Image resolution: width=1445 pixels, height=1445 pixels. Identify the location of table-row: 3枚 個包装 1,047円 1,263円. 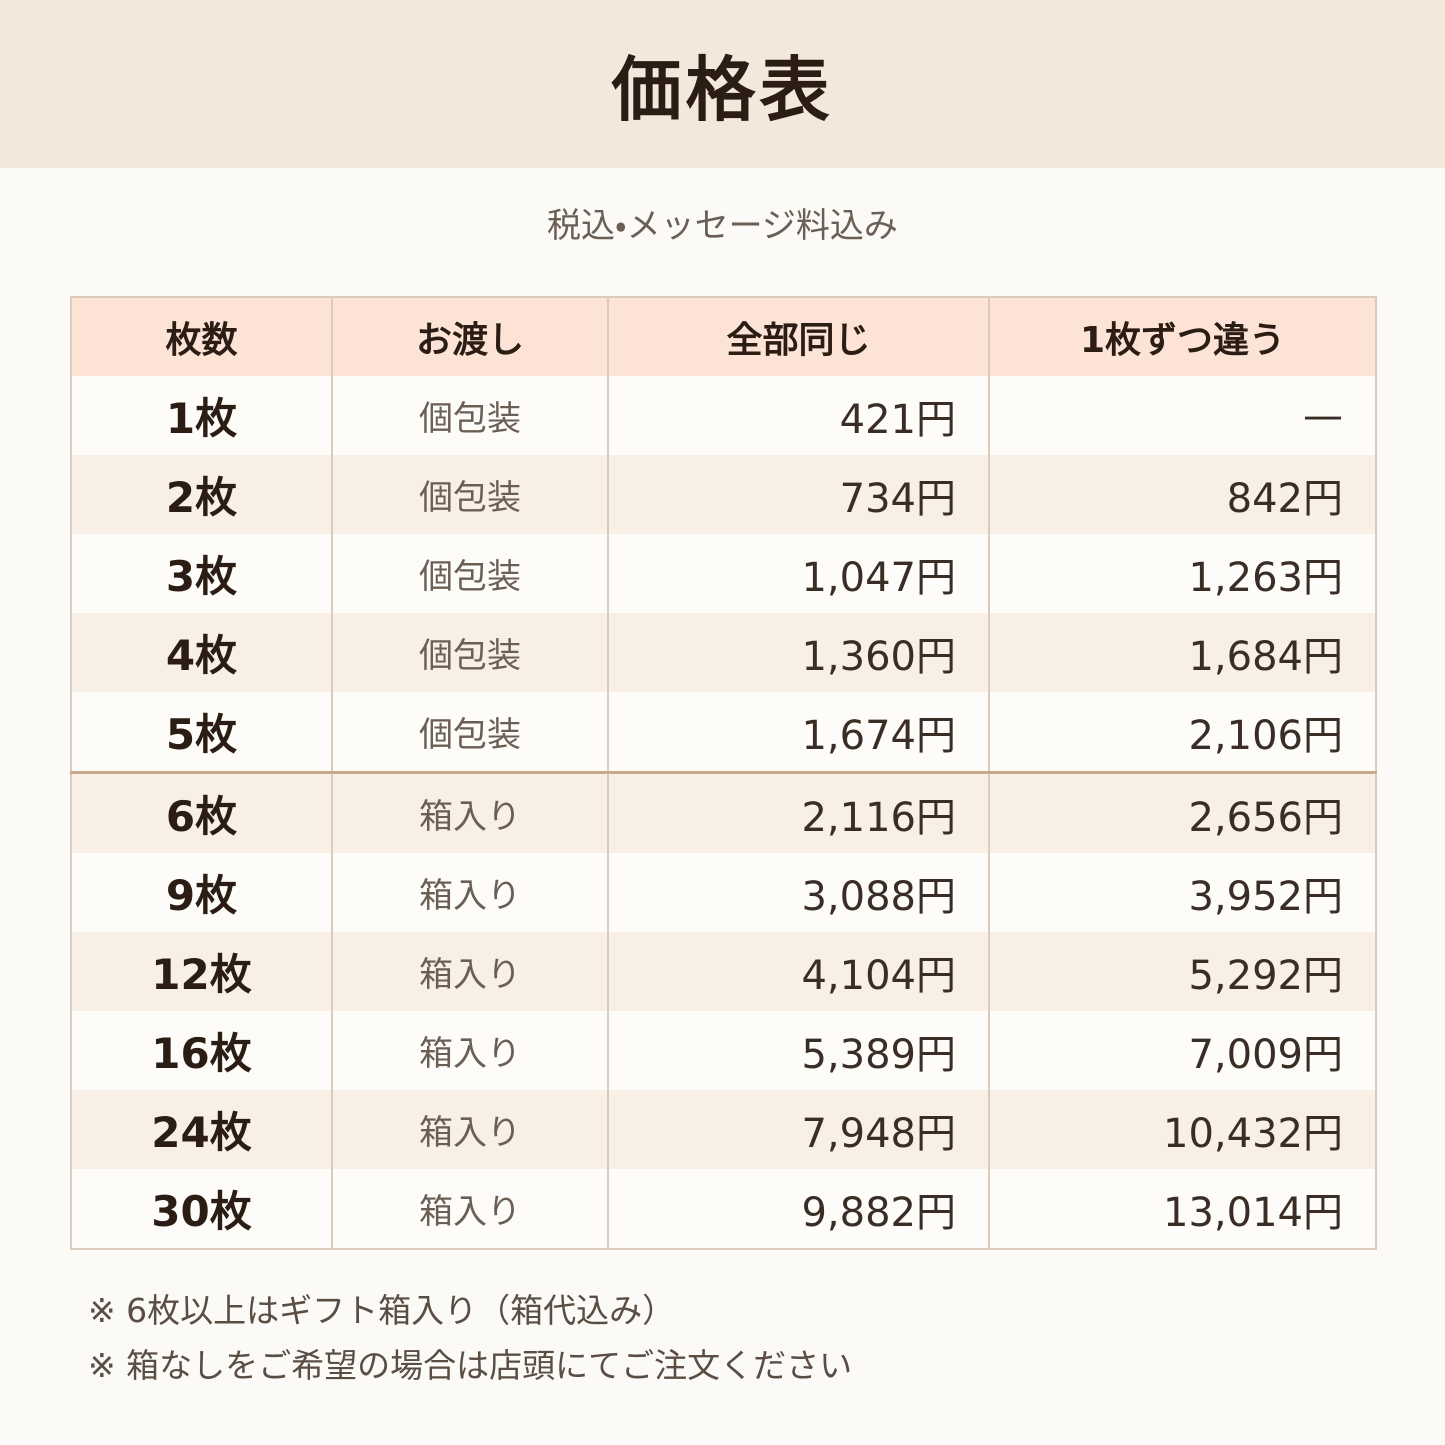
(723, 573).